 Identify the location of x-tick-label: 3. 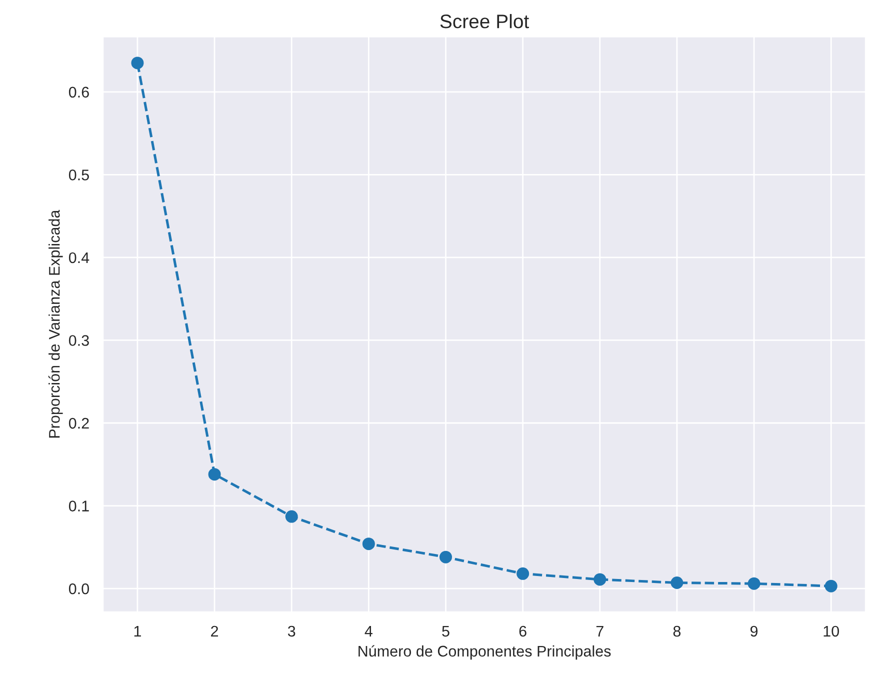
(292, 631).